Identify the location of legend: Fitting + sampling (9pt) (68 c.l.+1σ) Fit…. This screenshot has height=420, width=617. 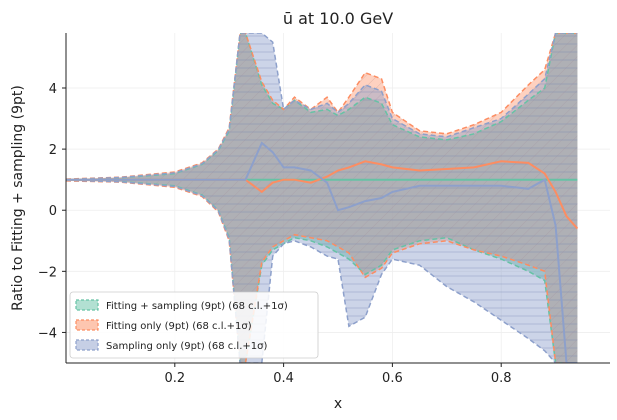
(194, 325).